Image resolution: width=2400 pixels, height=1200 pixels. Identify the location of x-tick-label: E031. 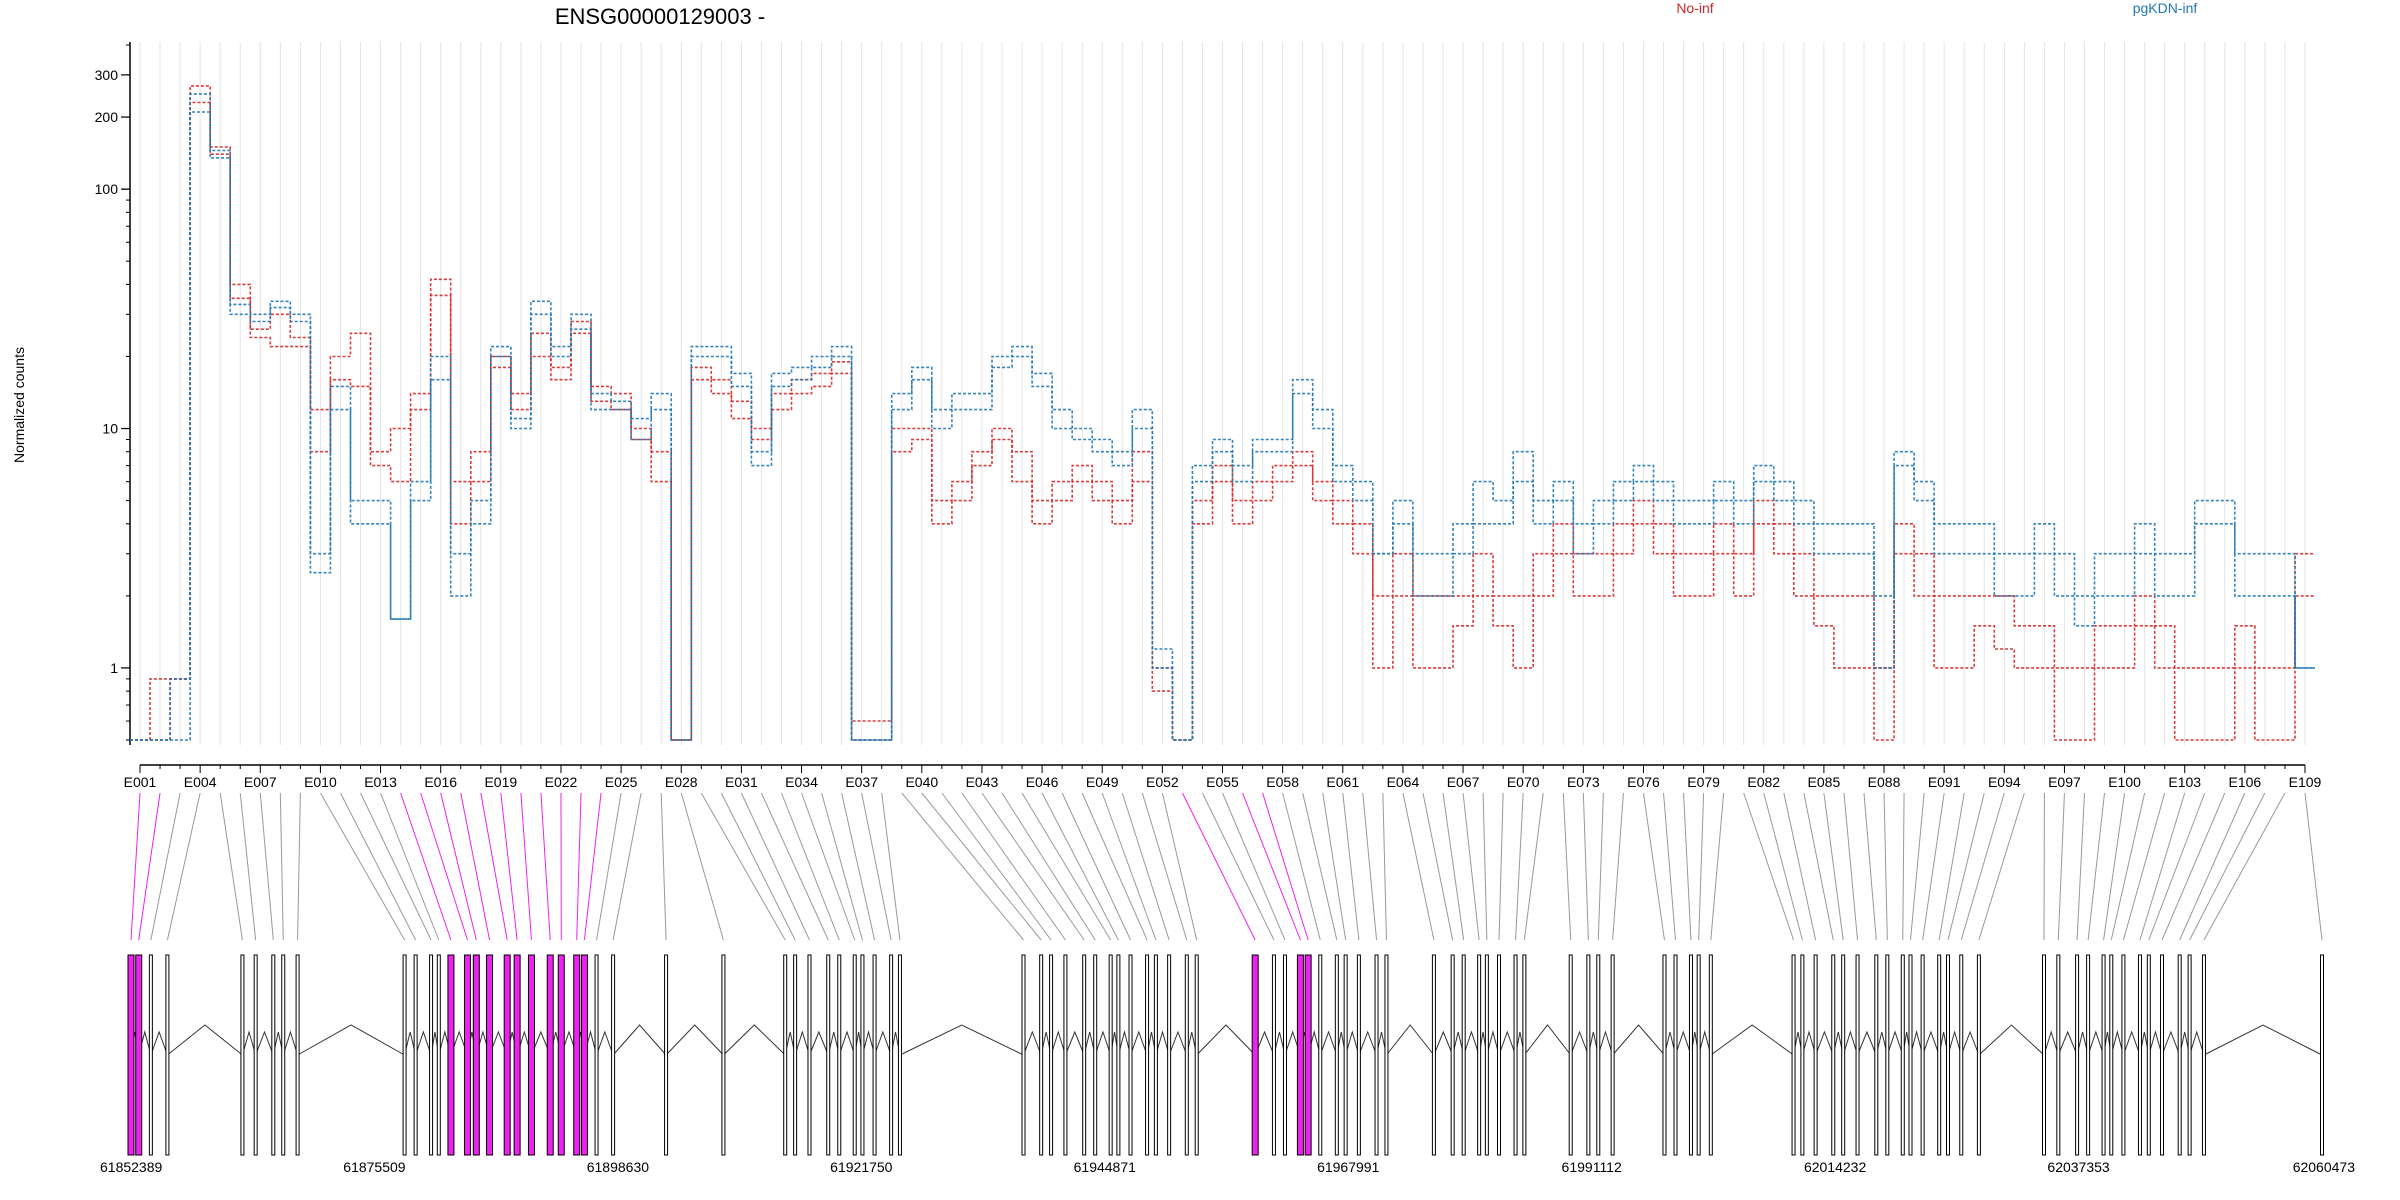
(741, 782).